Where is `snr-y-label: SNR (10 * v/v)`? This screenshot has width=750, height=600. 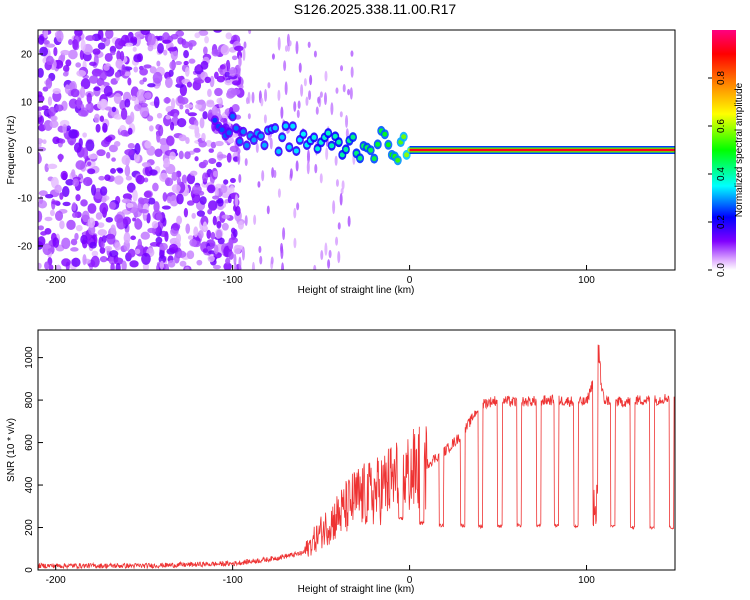
snr-y-label: SNR (10 * v/v) is located at coordinates (11, 450).